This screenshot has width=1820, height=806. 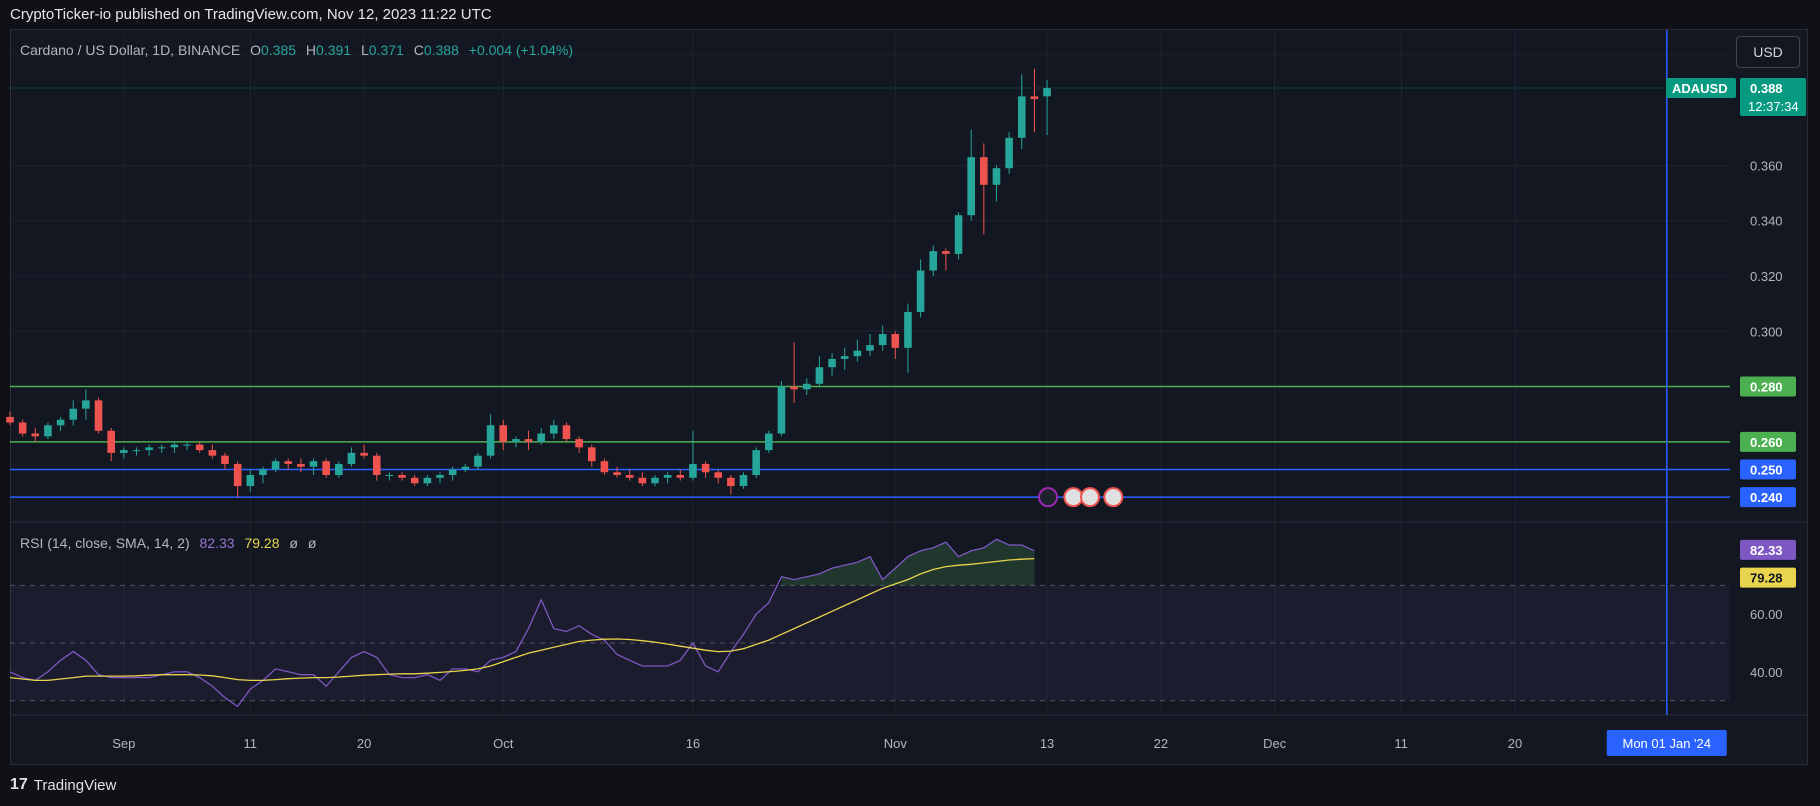 I want to click on rsi-extra-1: ø, so click(x=293, y=543).